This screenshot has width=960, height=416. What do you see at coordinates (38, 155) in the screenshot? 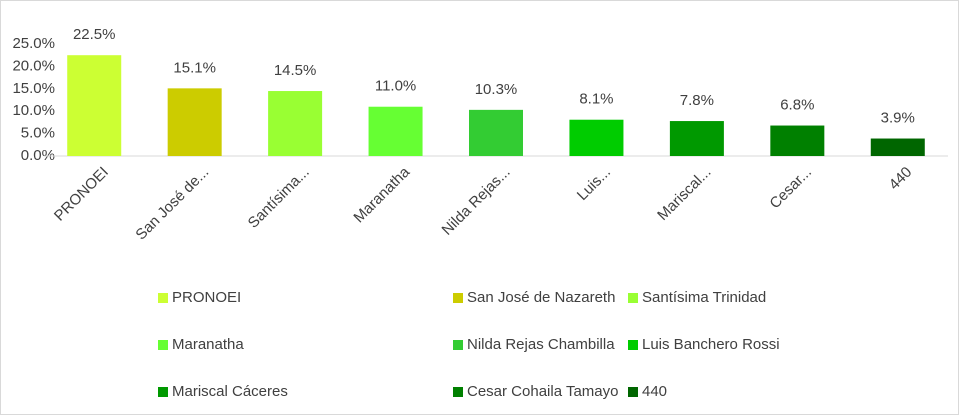
I see `y-tick-label: 0.0%` at bounding box center [38, 155].